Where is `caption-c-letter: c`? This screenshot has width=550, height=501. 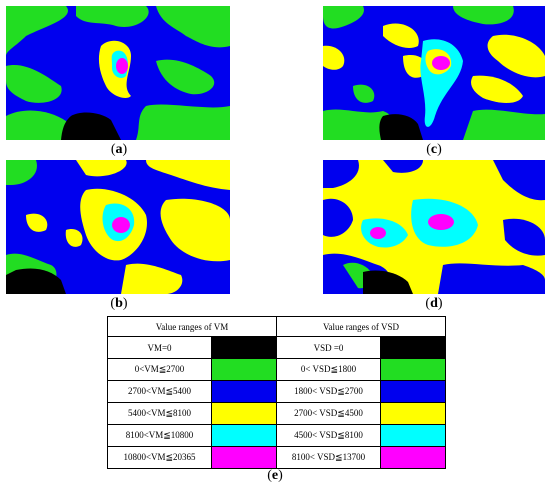 caption-c-letter: c is located at coordinates (434, 149).